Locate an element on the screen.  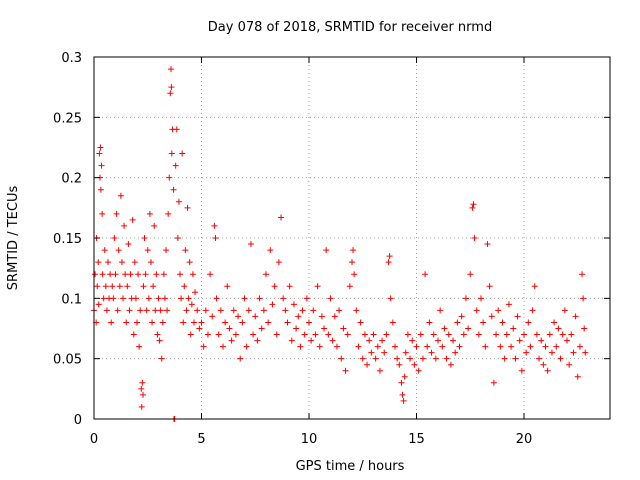
y-tick-label: 0 is located at coordinates (78, 420).